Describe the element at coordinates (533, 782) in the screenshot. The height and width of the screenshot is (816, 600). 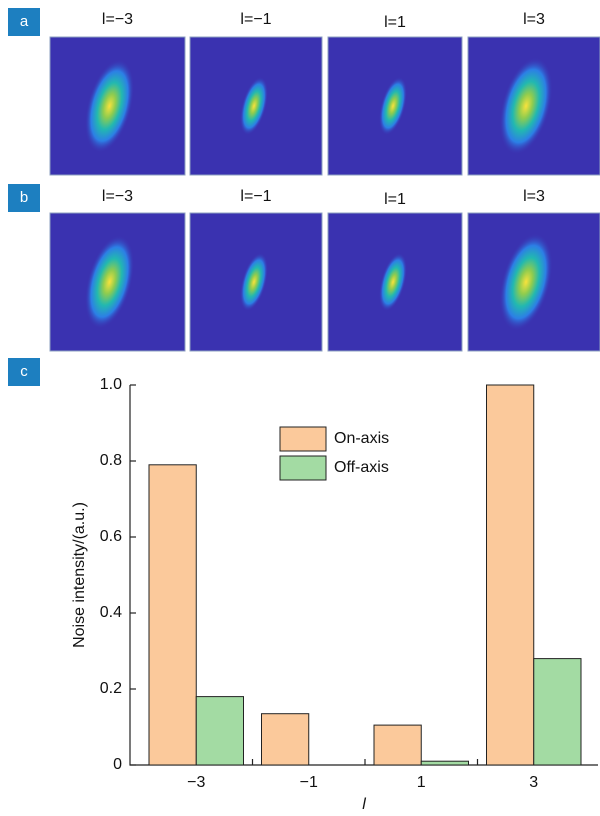
I see `x-tick-label: 3` at that location.